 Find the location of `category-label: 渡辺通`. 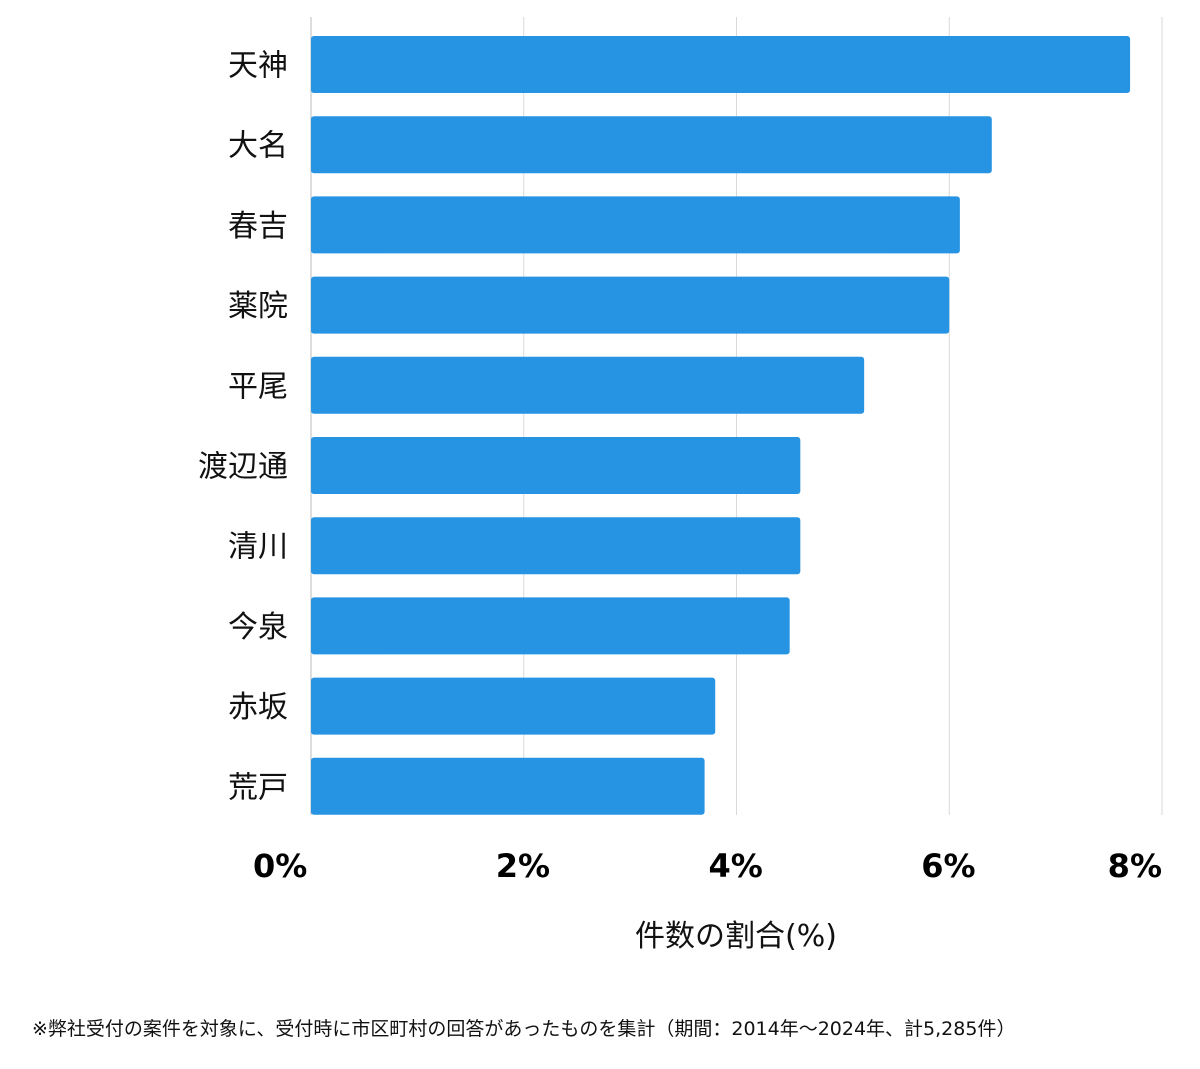

category-label: 渡辺通 is located at coordinates (243, 467).